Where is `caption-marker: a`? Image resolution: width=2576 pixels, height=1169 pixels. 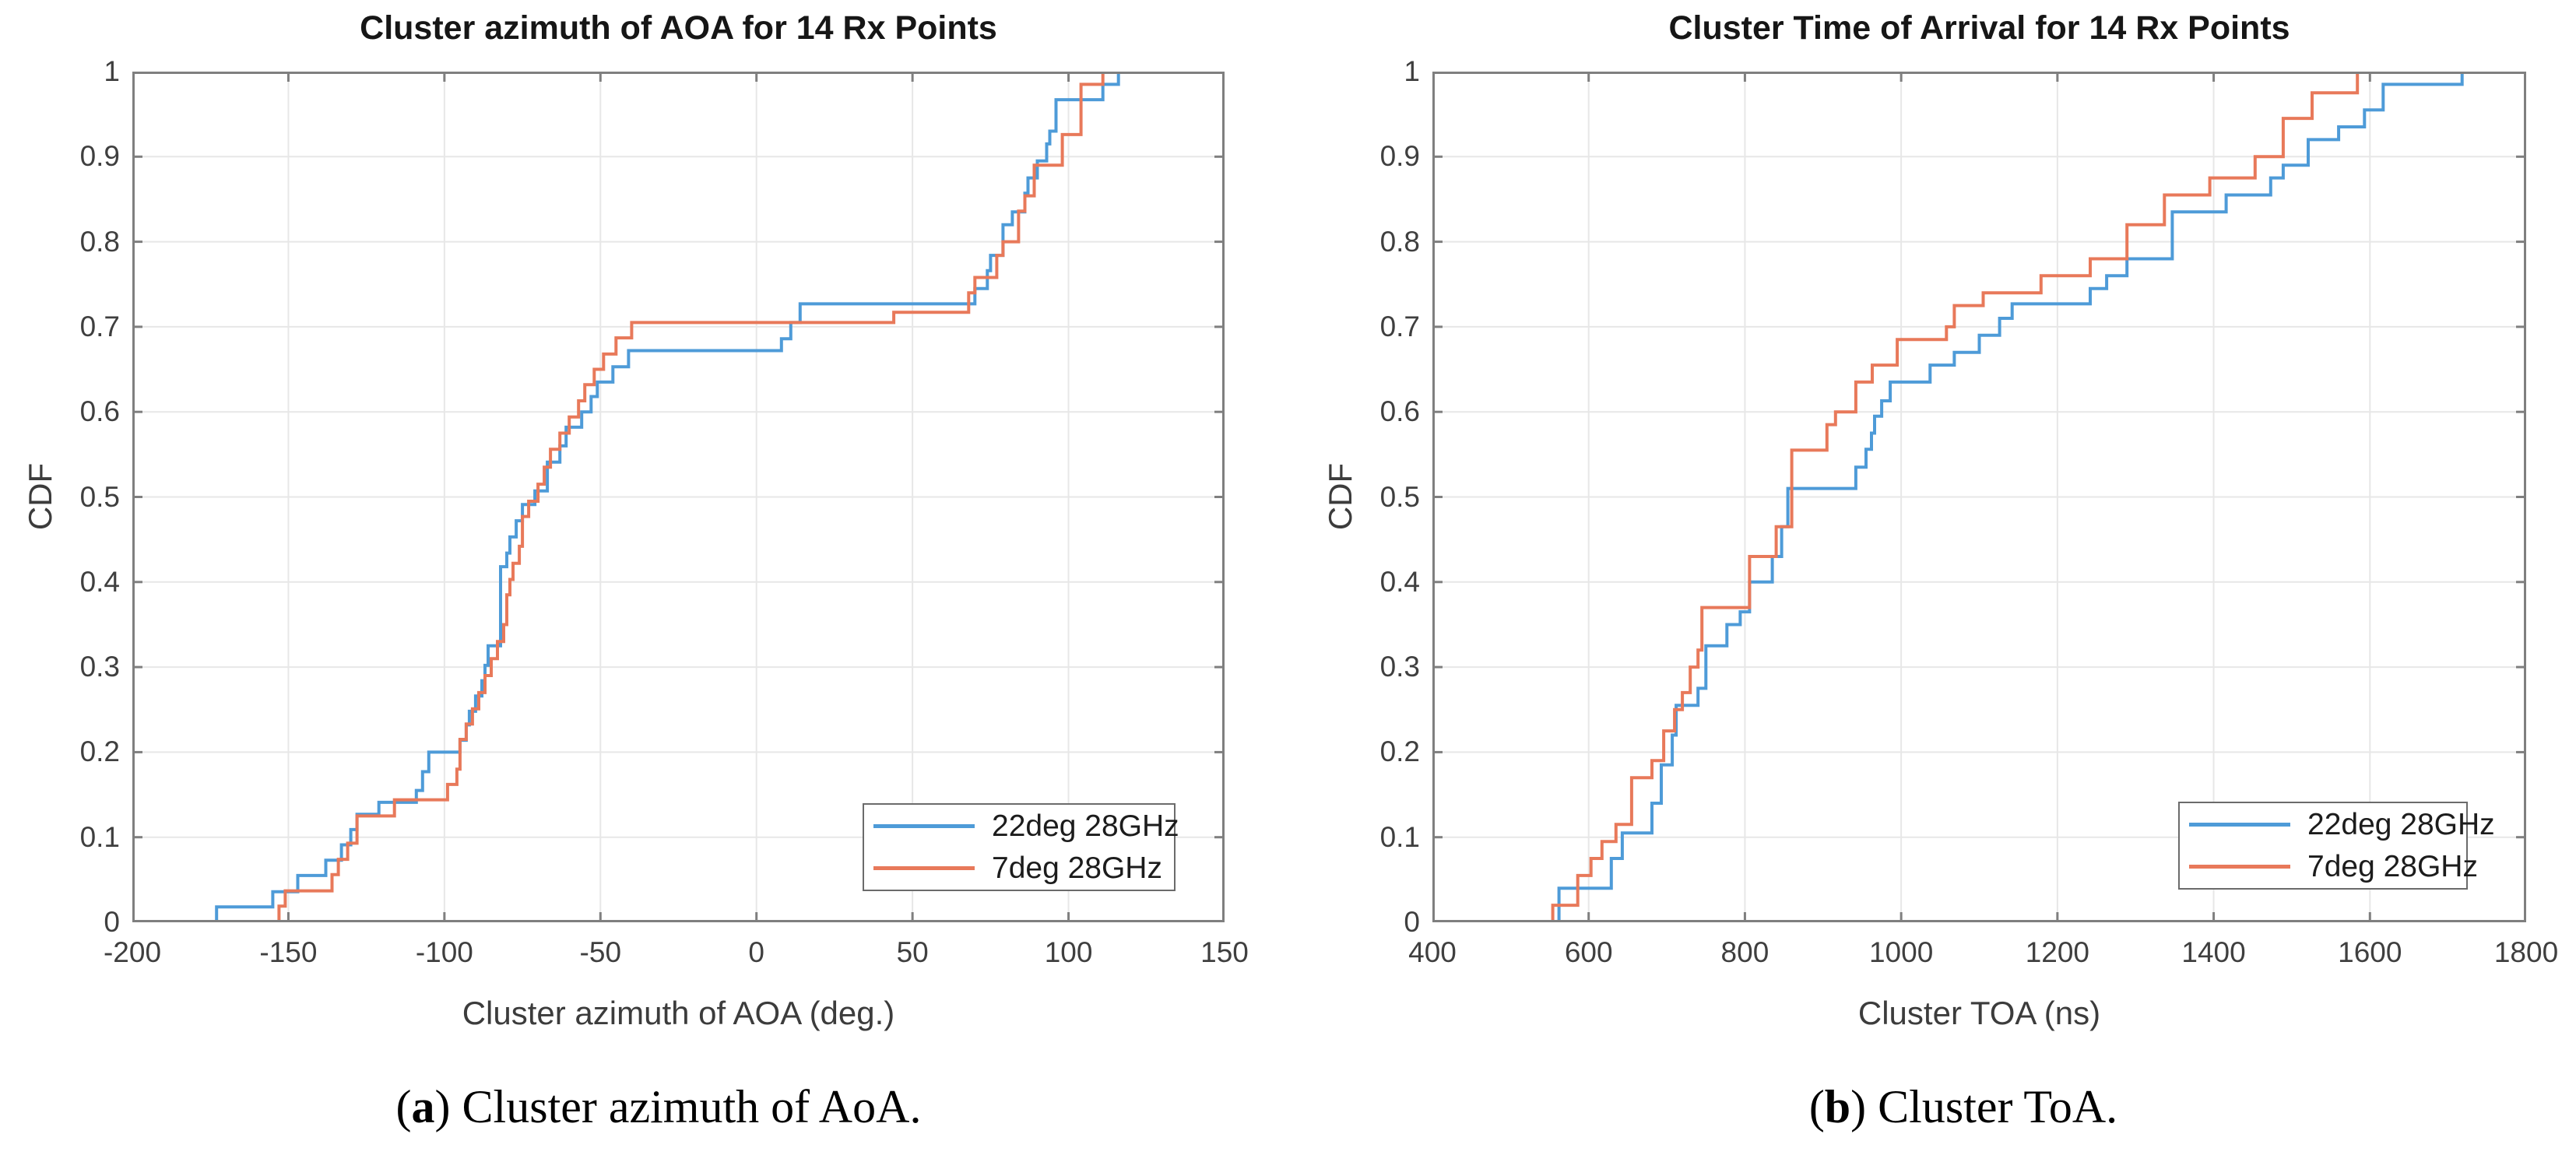
caption-marker: a is located at coordinates (423, 1106).